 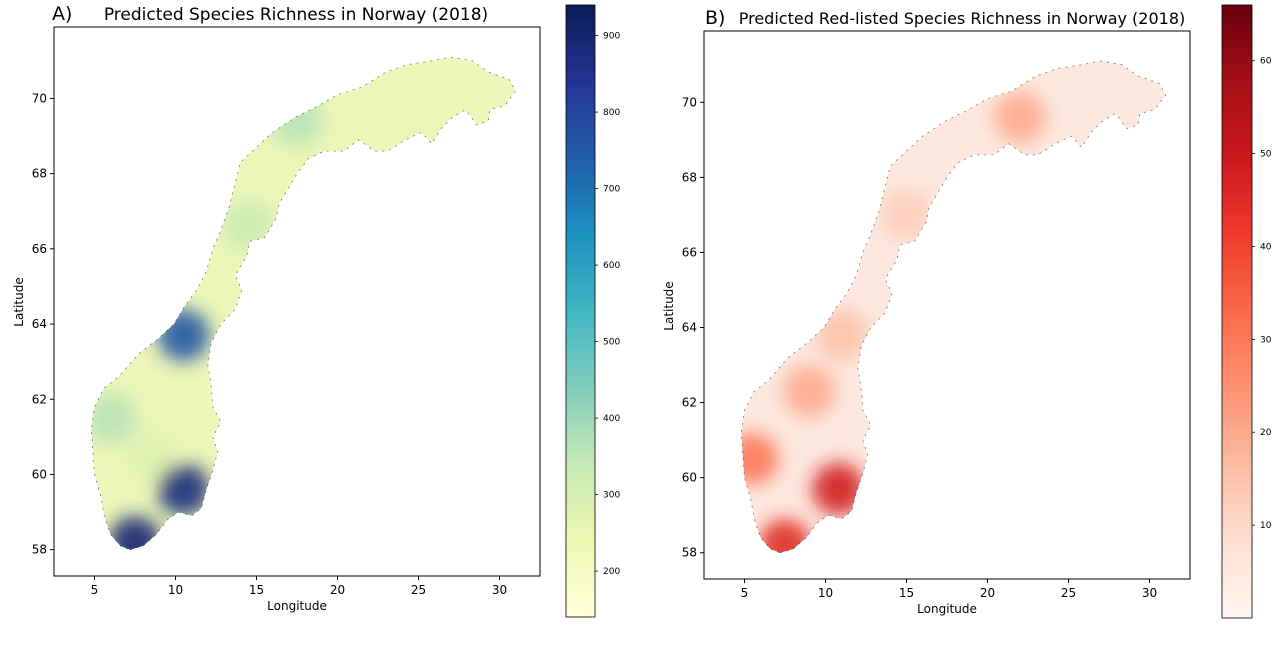 I want to click on colorbar-tick-label: 30, so click(x=1266, y=340).